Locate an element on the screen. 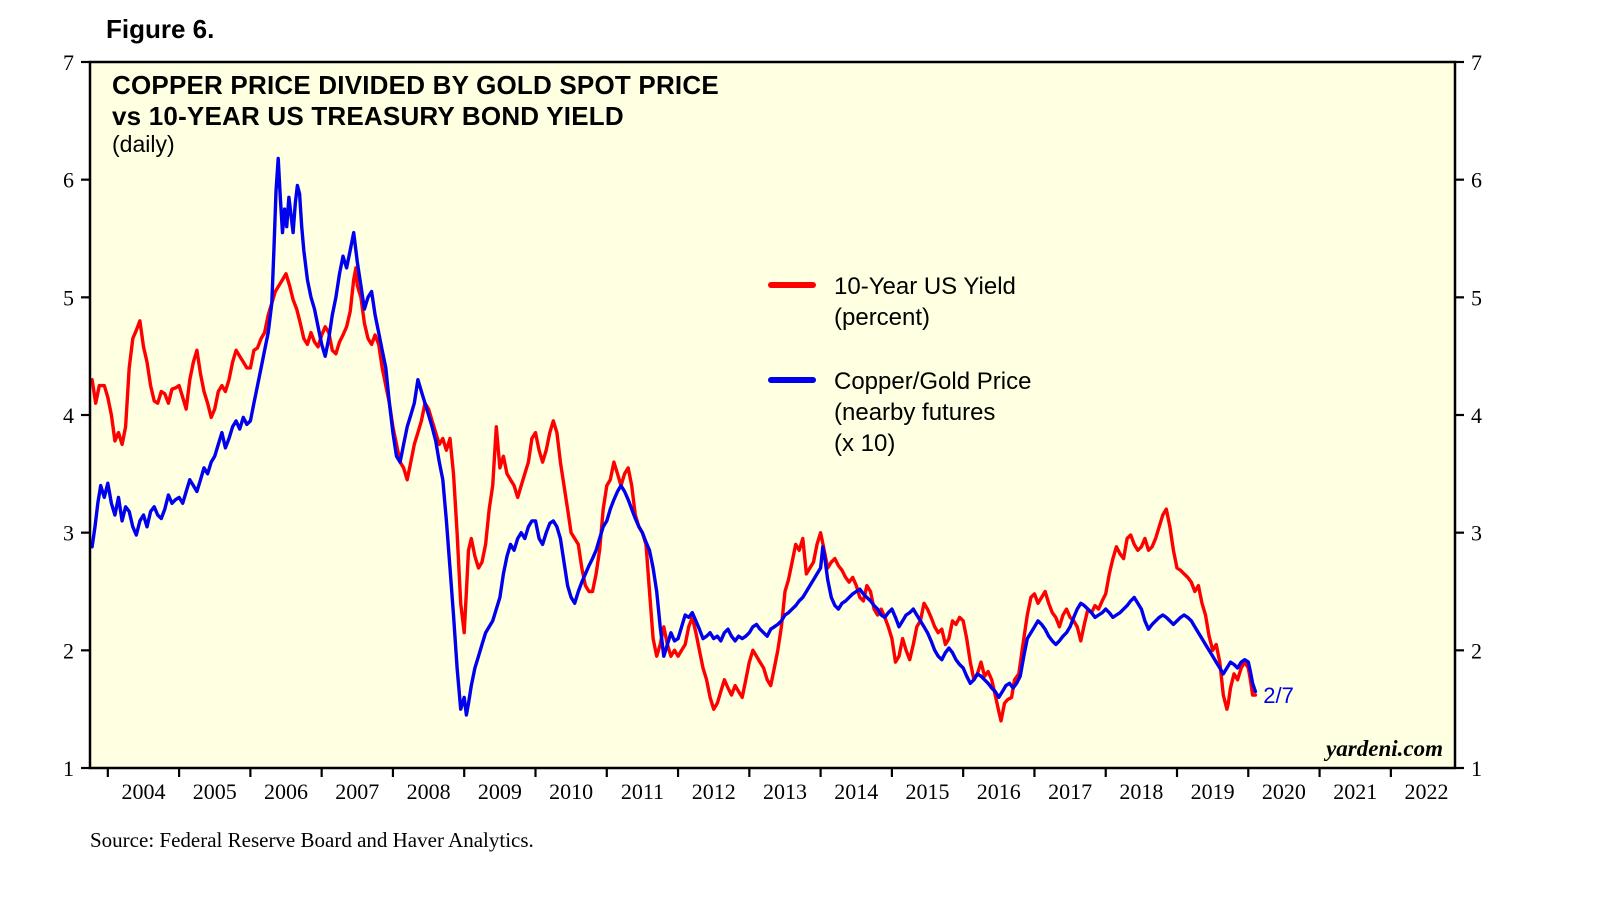 The width and height of the screenshot is (1610, 923). x-tick-label: 2016 is located at coordinates (999, 791).